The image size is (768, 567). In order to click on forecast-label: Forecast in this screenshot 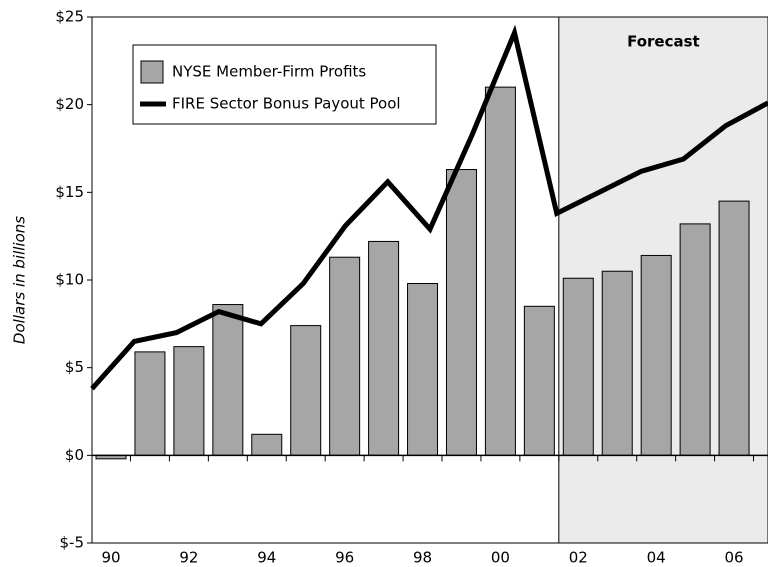, I will do `click(663, 42)`.